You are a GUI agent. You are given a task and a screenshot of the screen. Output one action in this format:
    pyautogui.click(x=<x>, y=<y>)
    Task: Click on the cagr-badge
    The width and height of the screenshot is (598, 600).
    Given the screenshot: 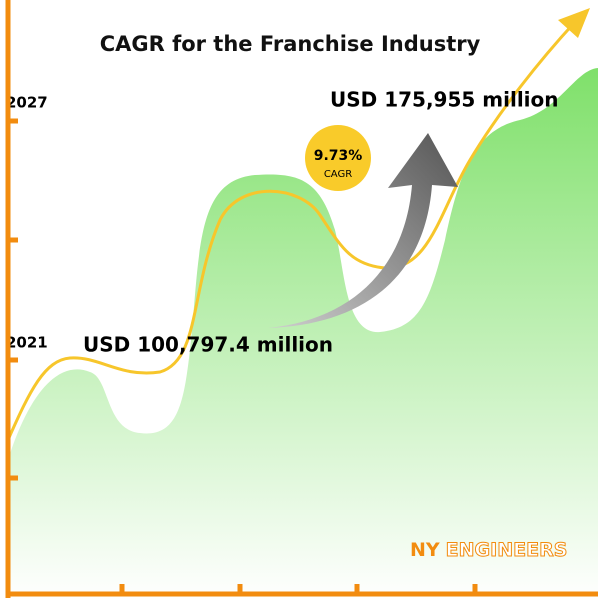 What is the action you would take?
    pyautogui.click(x=338, y=158)
    